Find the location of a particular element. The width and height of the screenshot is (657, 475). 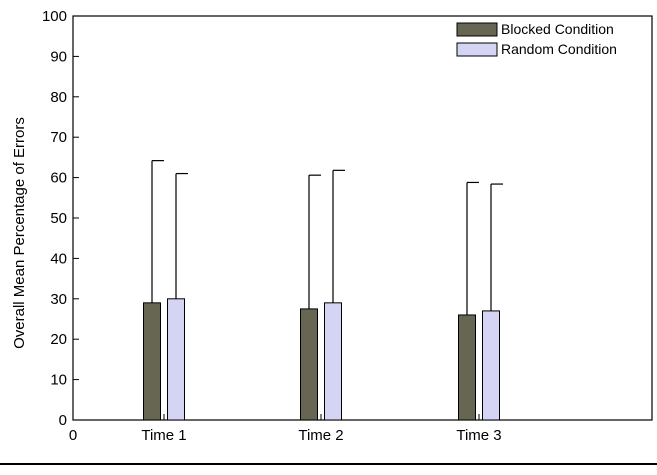

y-tick-label-90: 90 is located at coordinates (58, 56).